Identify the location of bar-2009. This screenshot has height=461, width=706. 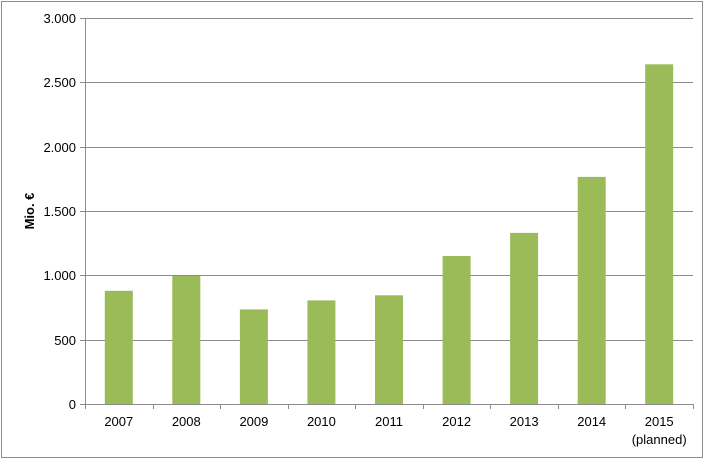
(253, 356).